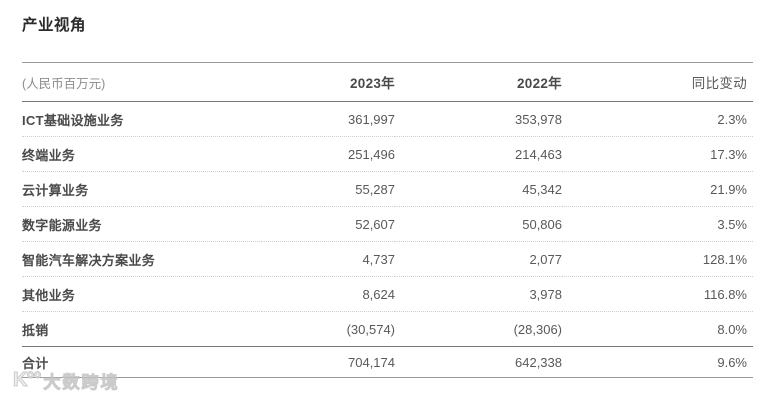 Image resolution: width=778 pixels, height=401 pixels. I want to click on total-value-2022: 642,338, so click(538, 362).